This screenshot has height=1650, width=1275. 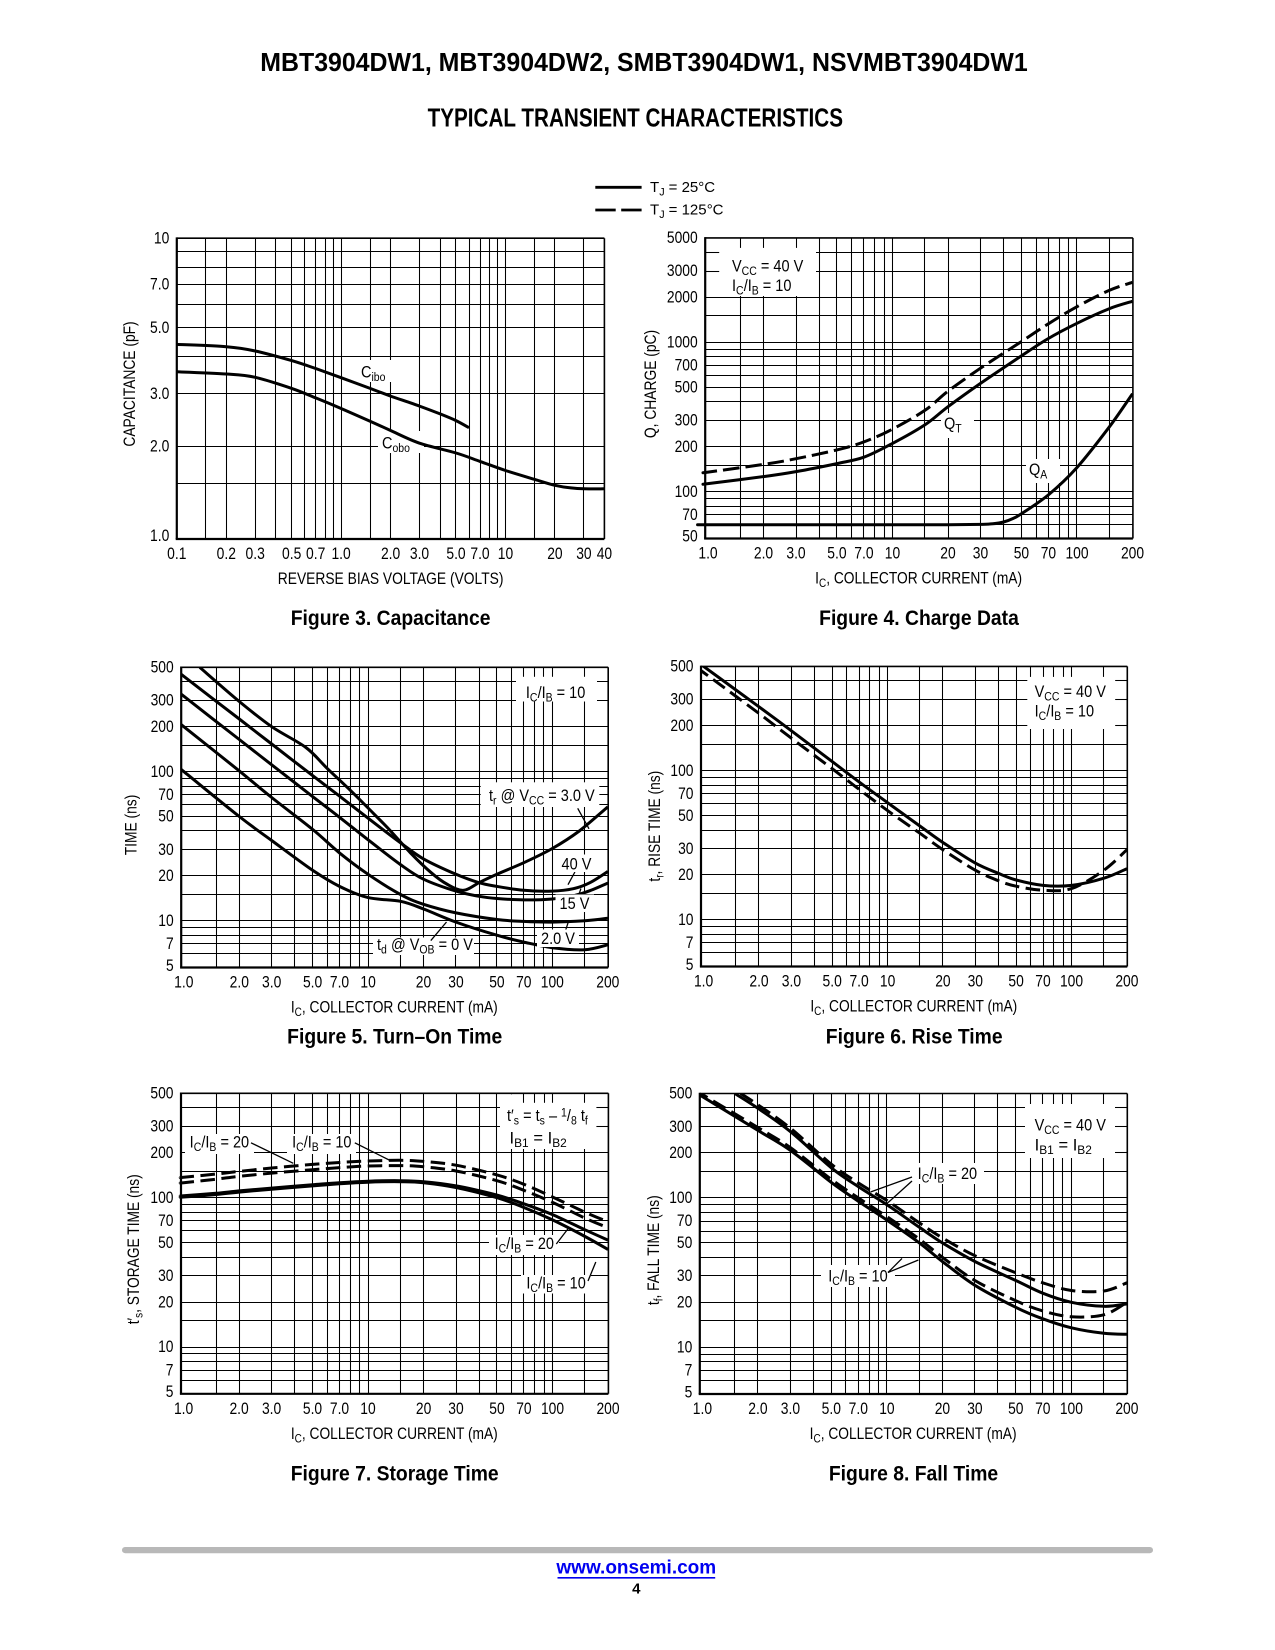 What do you see at coordinates (656, 826) in the screenshot?
I see `svg-text: tr, RISE TIME (ns)` at bounding box center [656, 826].